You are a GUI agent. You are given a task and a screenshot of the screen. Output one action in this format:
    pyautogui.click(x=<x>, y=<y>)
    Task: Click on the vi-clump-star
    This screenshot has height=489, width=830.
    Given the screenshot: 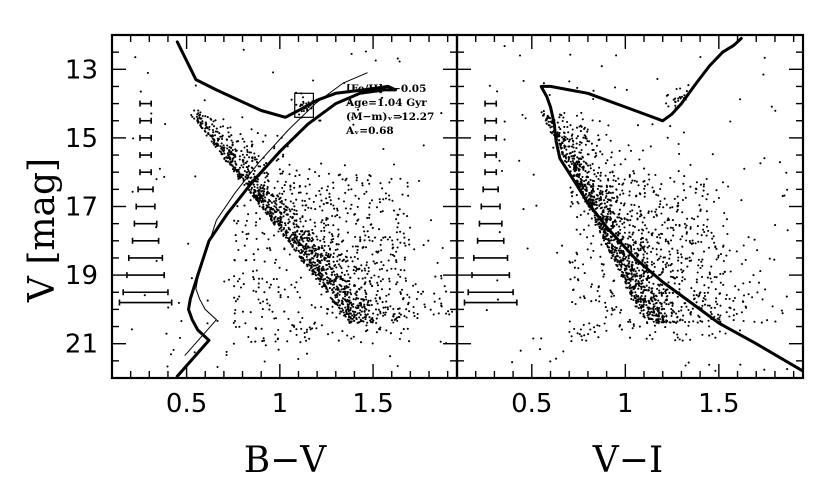 What is the action you would take?
    pyautogui.click(x=680, y=98)
    